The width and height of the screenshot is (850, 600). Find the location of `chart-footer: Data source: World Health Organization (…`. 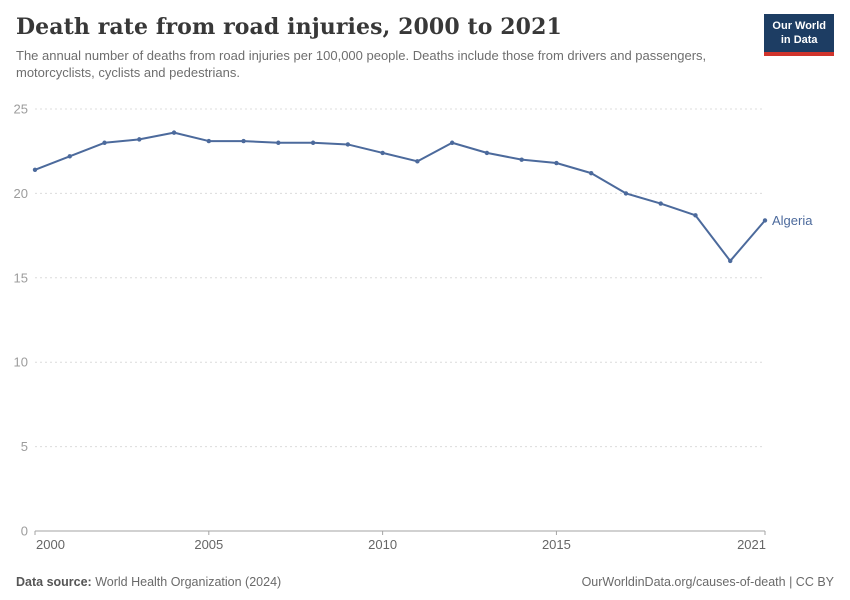

chart-footer: Data source: World Health Organization (… is located at coordinates (425, 582).